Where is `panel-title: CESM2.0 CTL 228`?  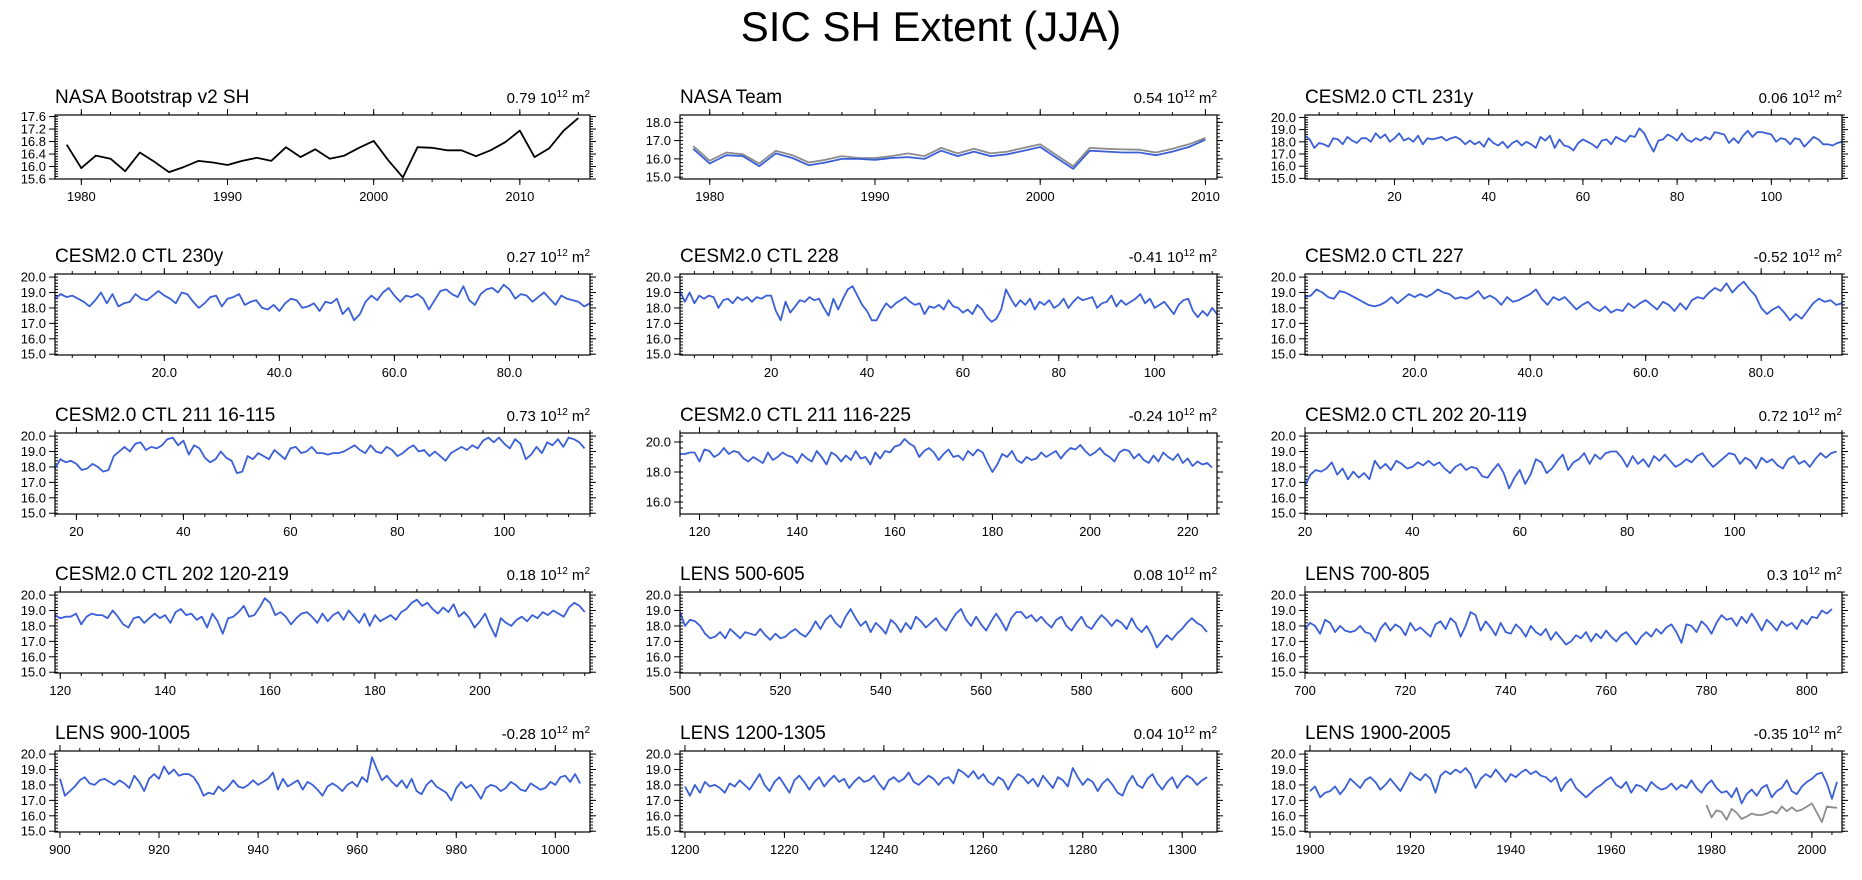
panel-title: CESM2.0 CTL 228 is located at coordinates (759, 256).